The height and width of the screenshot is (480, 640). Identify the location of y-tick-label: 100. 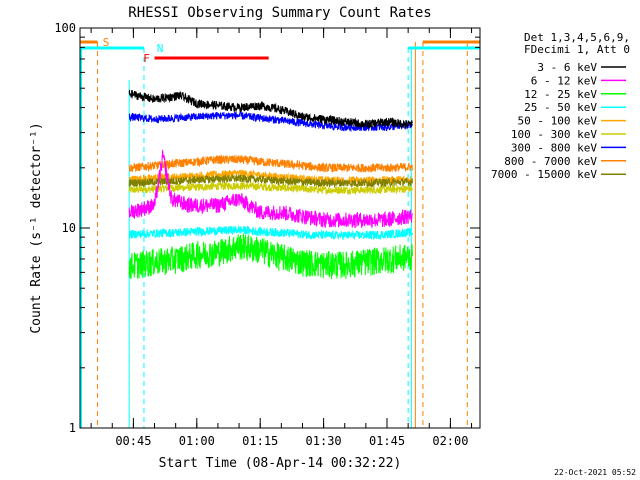
(65, 28).